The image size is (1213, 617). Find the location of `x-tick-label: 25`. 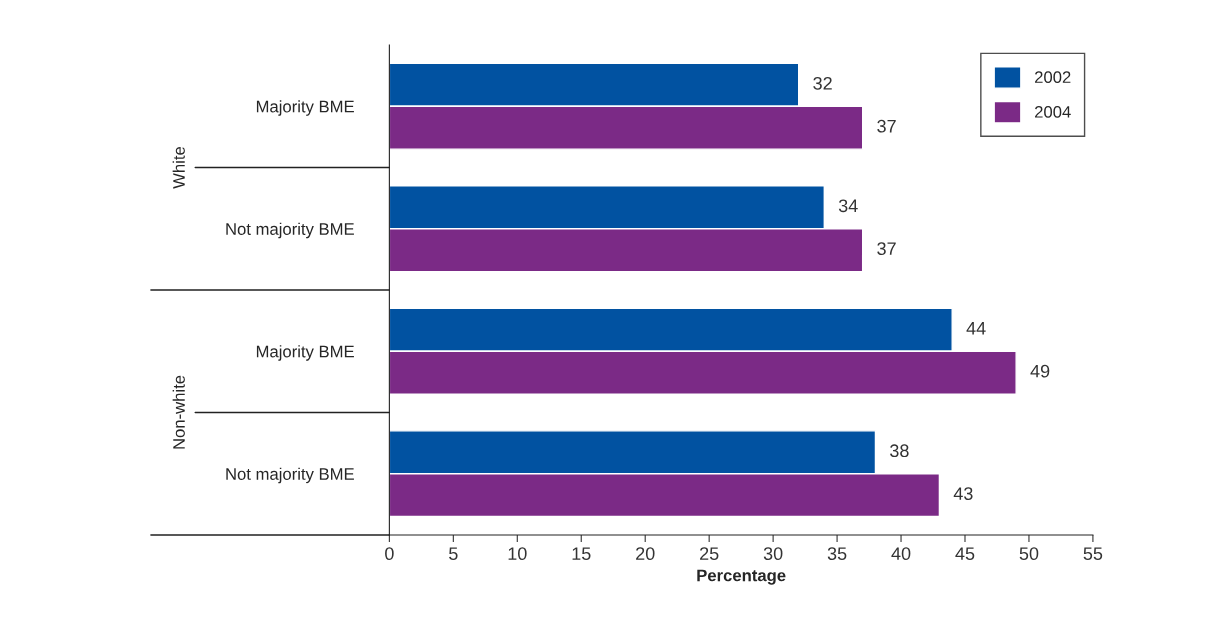

x-tick-label: 25 is located at coordinates (709, 554).